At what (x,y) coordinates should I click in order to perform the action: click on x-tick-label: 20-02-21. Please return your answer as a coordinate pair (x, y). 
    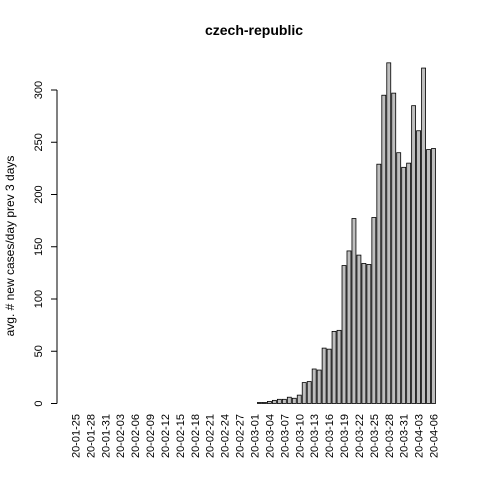
    Looking at the image, I should click on (211, 436).